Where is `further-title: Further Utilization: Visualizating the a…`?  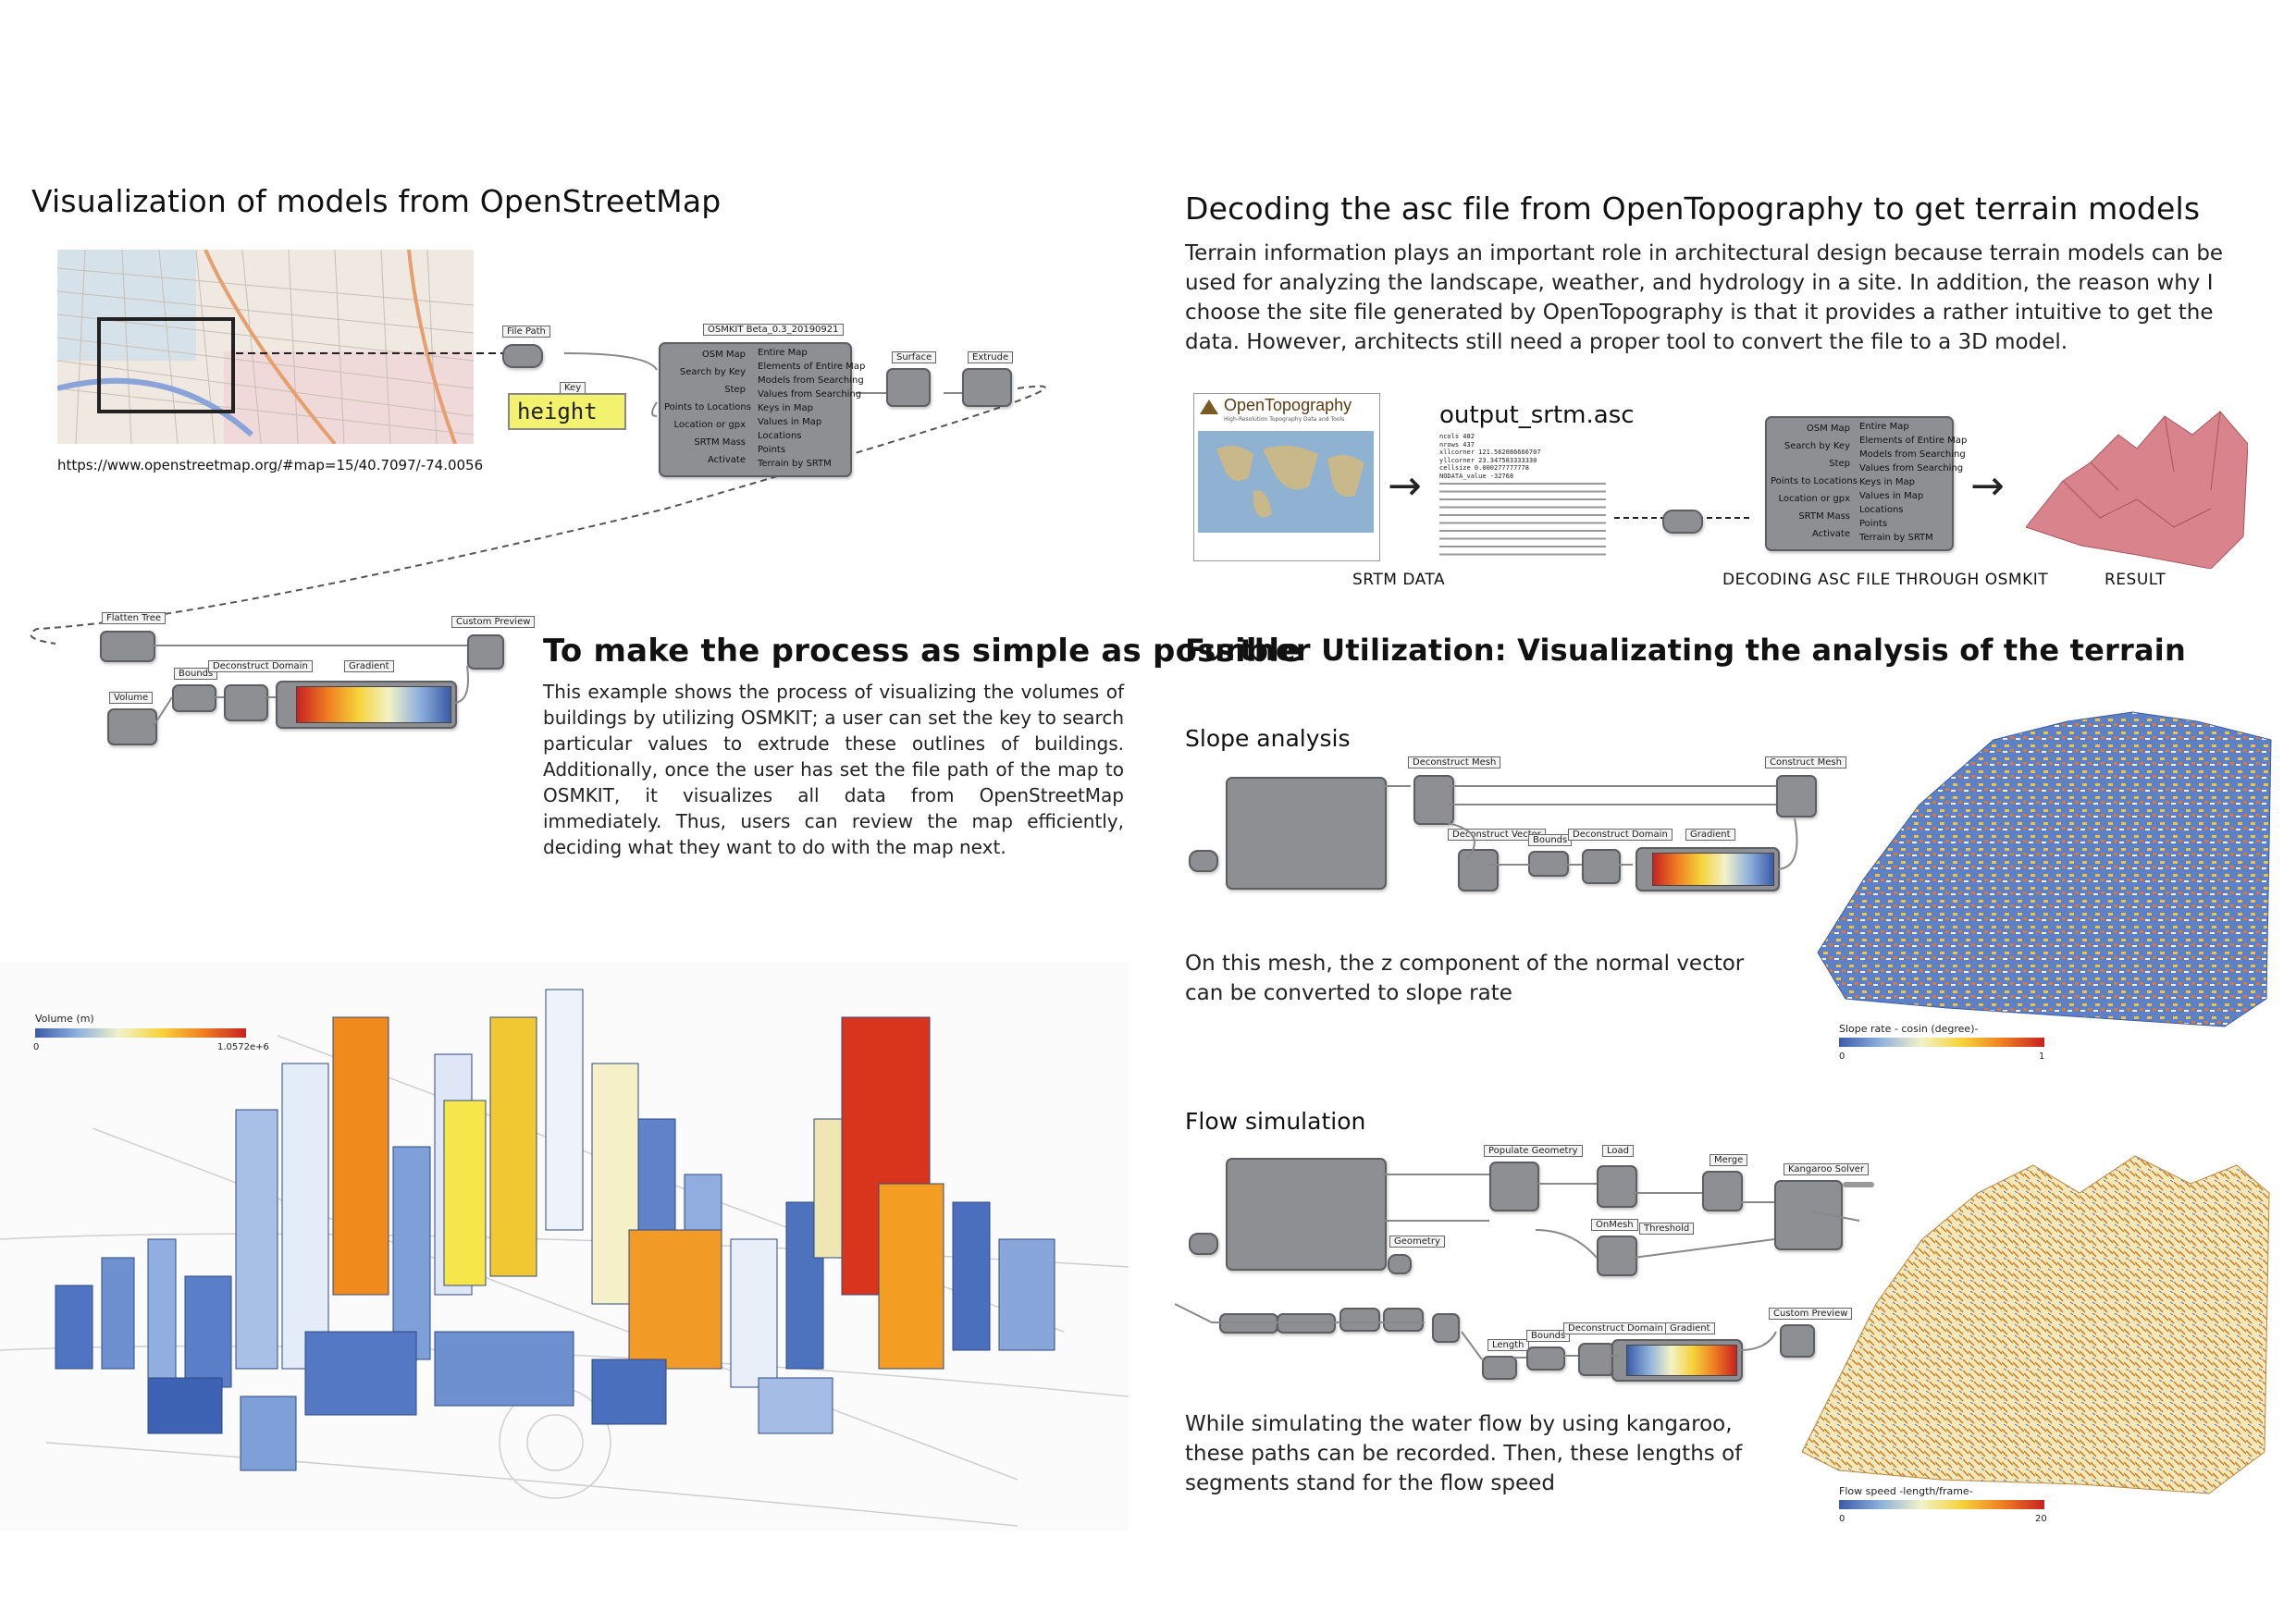 further-title: Further Utilization: Visualizating the a… is located at coordinates (1685, 650).